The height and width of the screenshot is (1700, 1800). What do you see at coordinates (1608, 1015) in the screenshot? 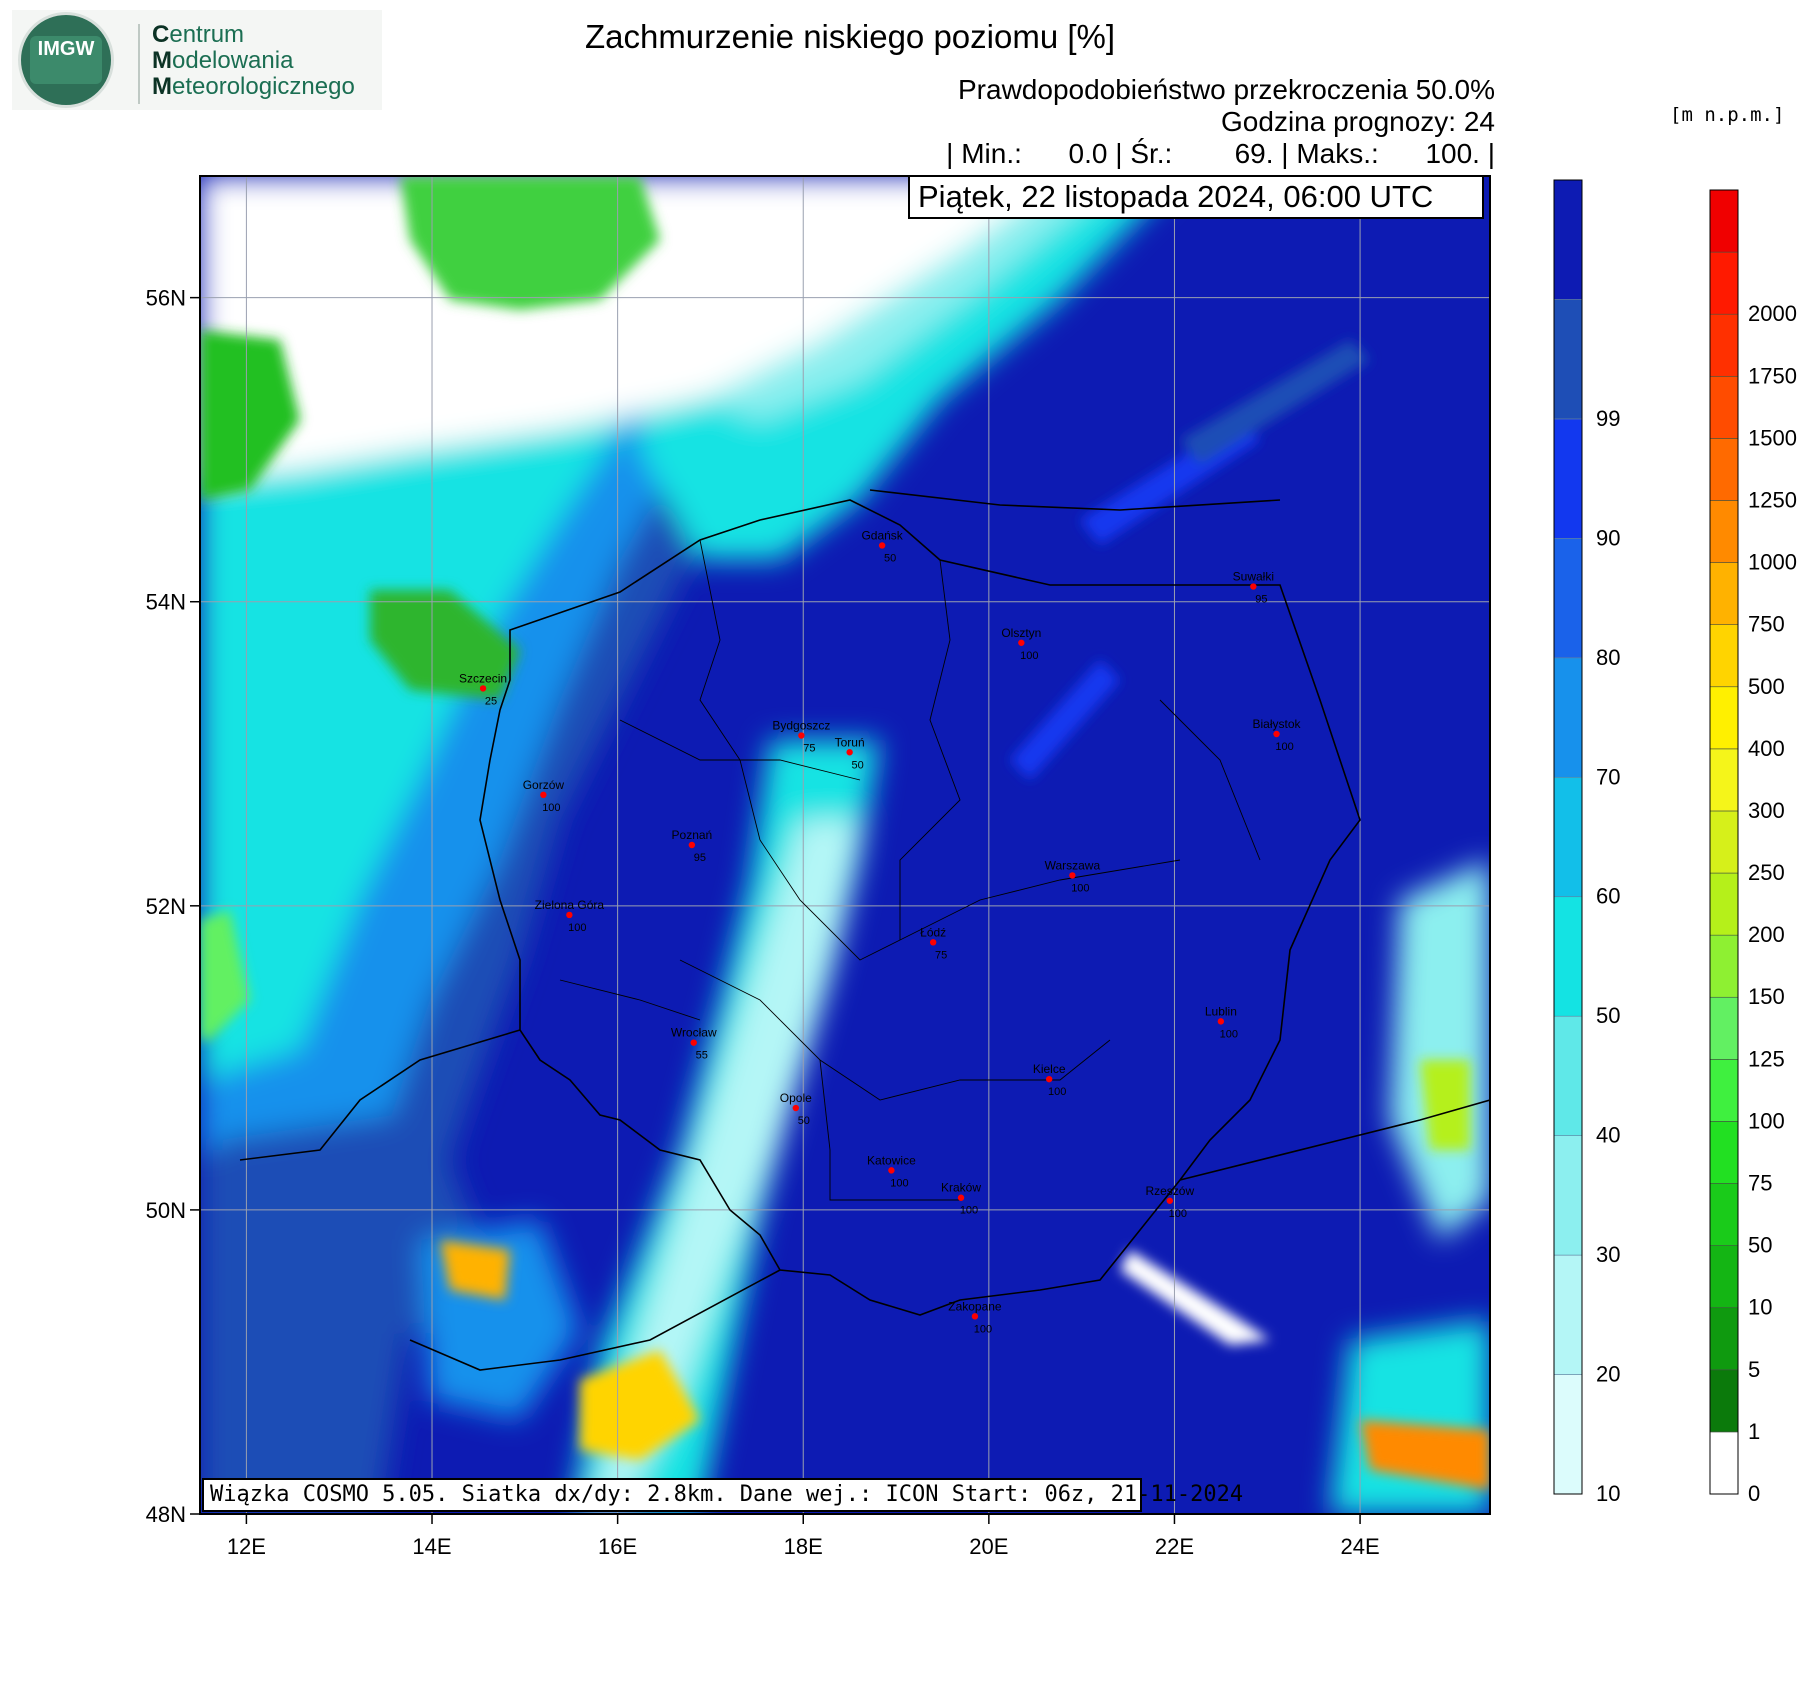
I see `cloud-legend-label: 50` at bounding box center [1608, 1015].